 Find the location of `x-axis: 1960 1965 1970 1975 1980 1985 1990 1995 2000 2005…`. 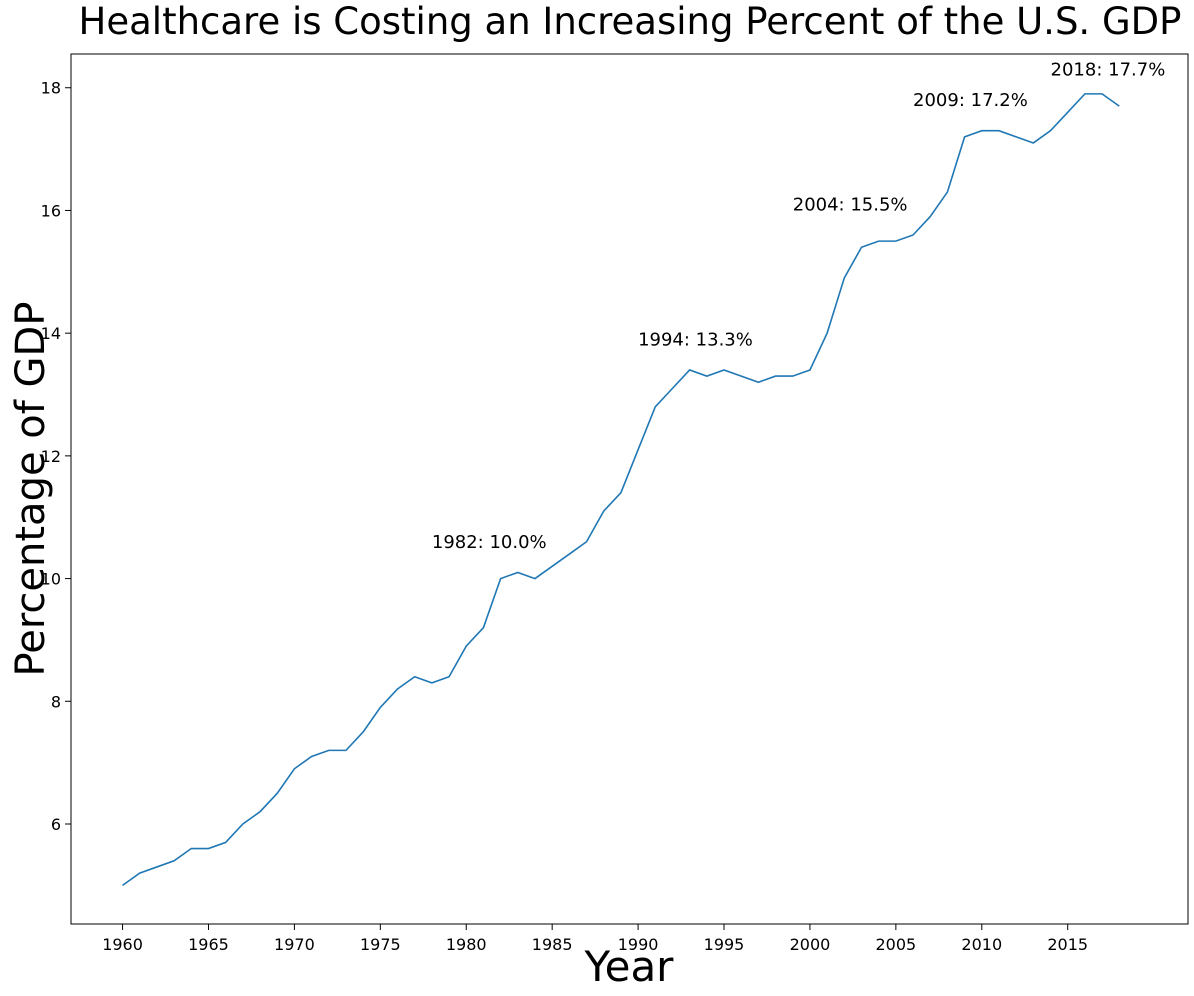

x-axis: 1960 1965 1970 1975 1980 1985 1990 1995 2000 2005… is located at coordinates (595, 939).